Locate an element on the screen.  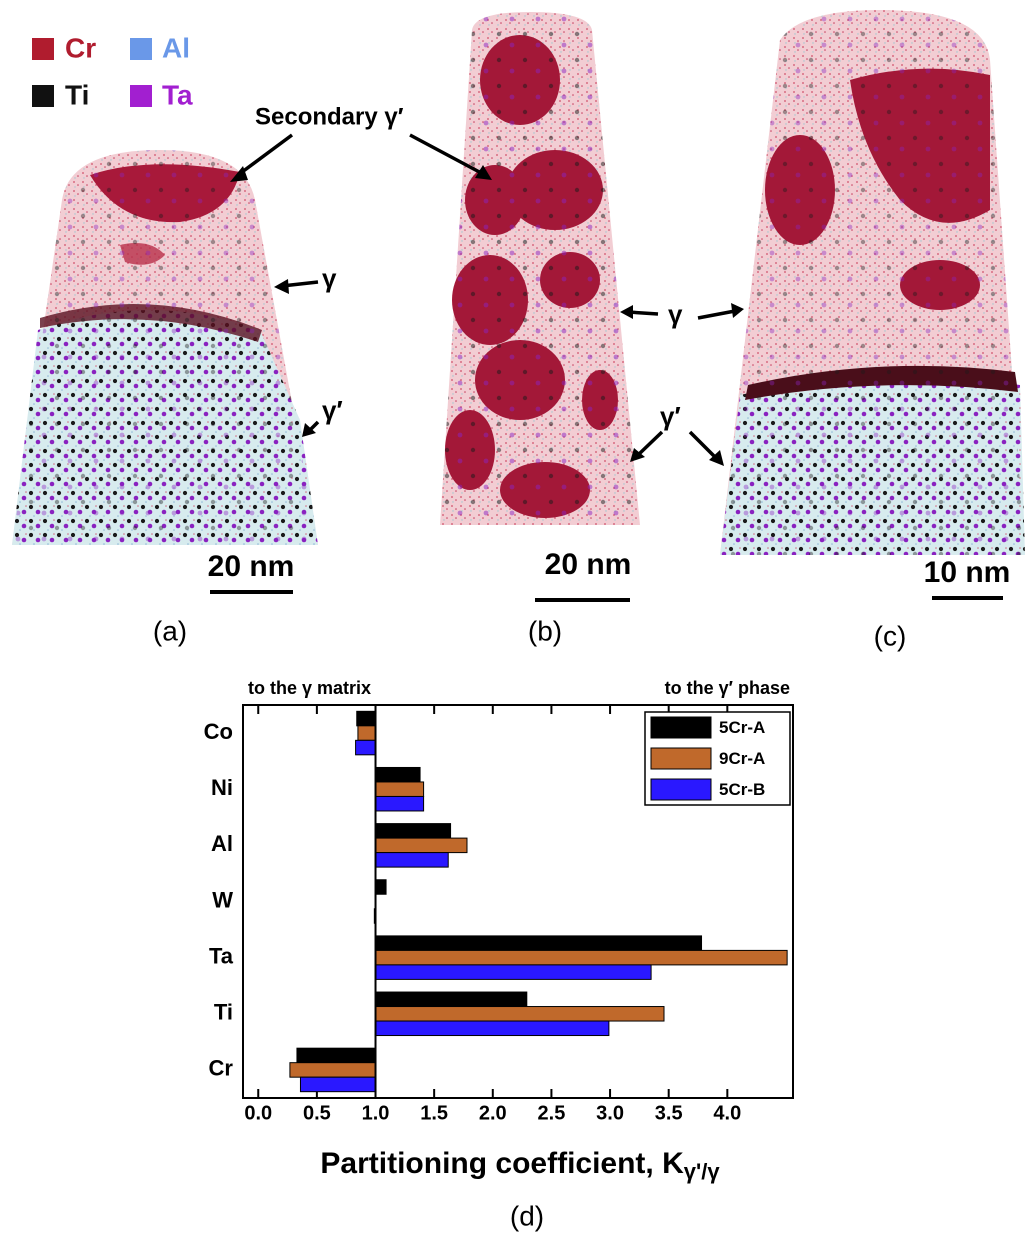
tip-c is located at coordinates (872, 282).